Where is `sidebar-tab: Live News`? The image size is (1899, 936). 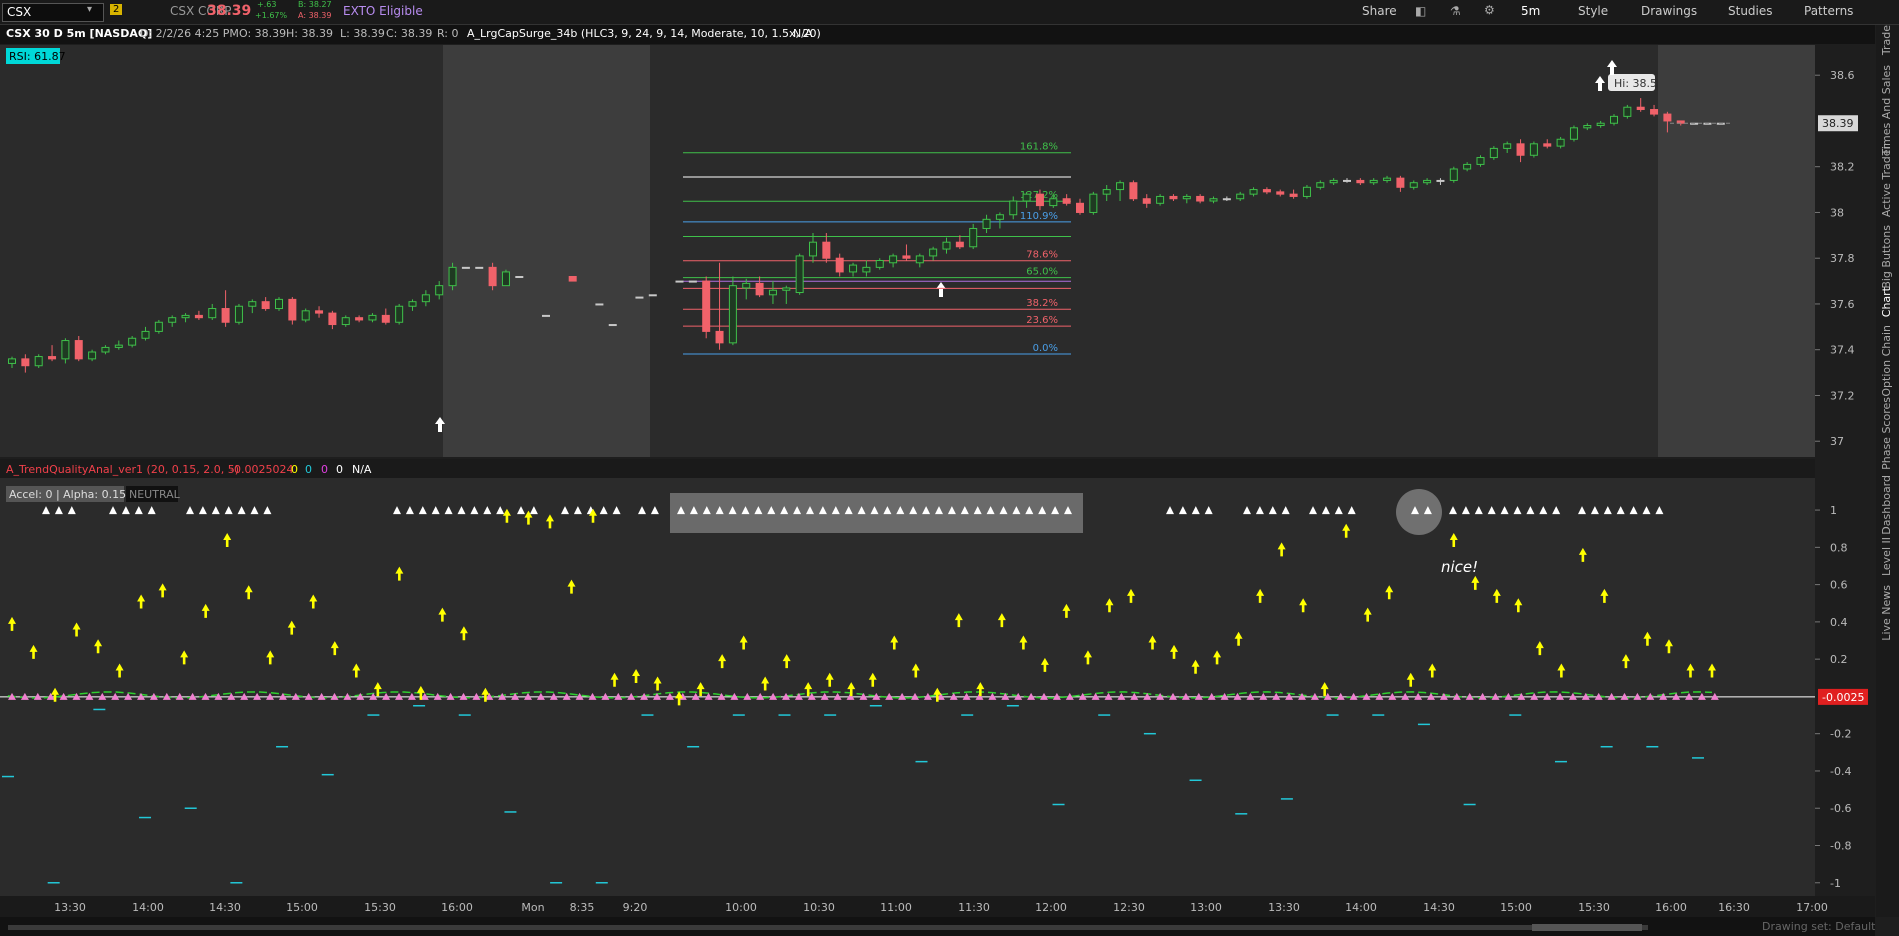
sidebar-tab: Live News is located at coordinates (1886, 613).